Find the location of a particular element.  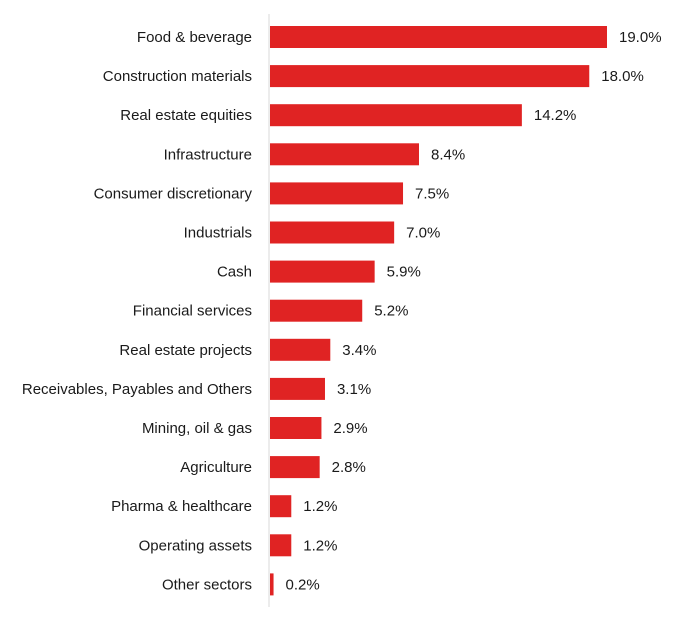

value-label-real-estate-projects: 3.4% is located at coordinates (359, 350).